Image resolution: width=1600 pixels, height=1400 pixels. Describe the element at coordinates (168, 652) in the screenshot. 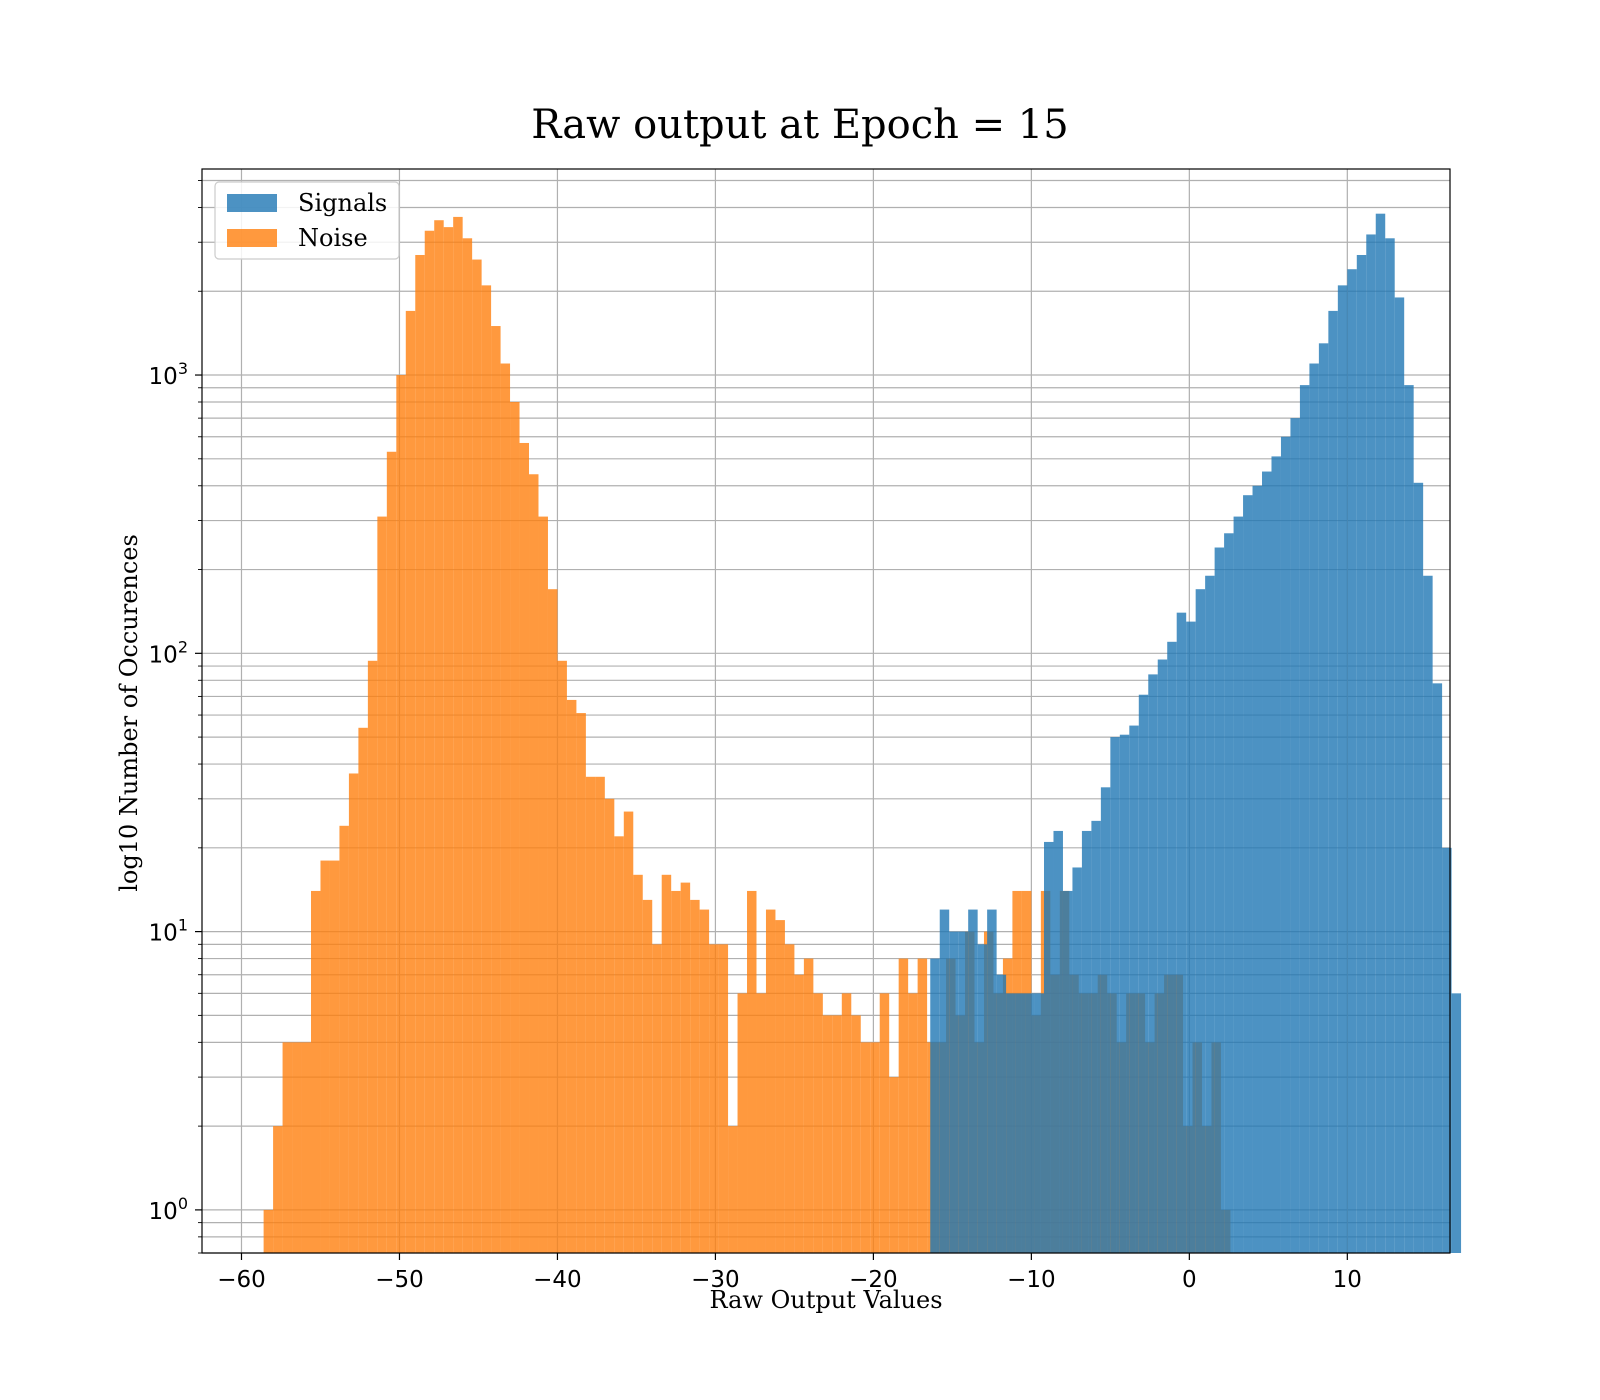

I see `y-tick-label: 10²` at that location.